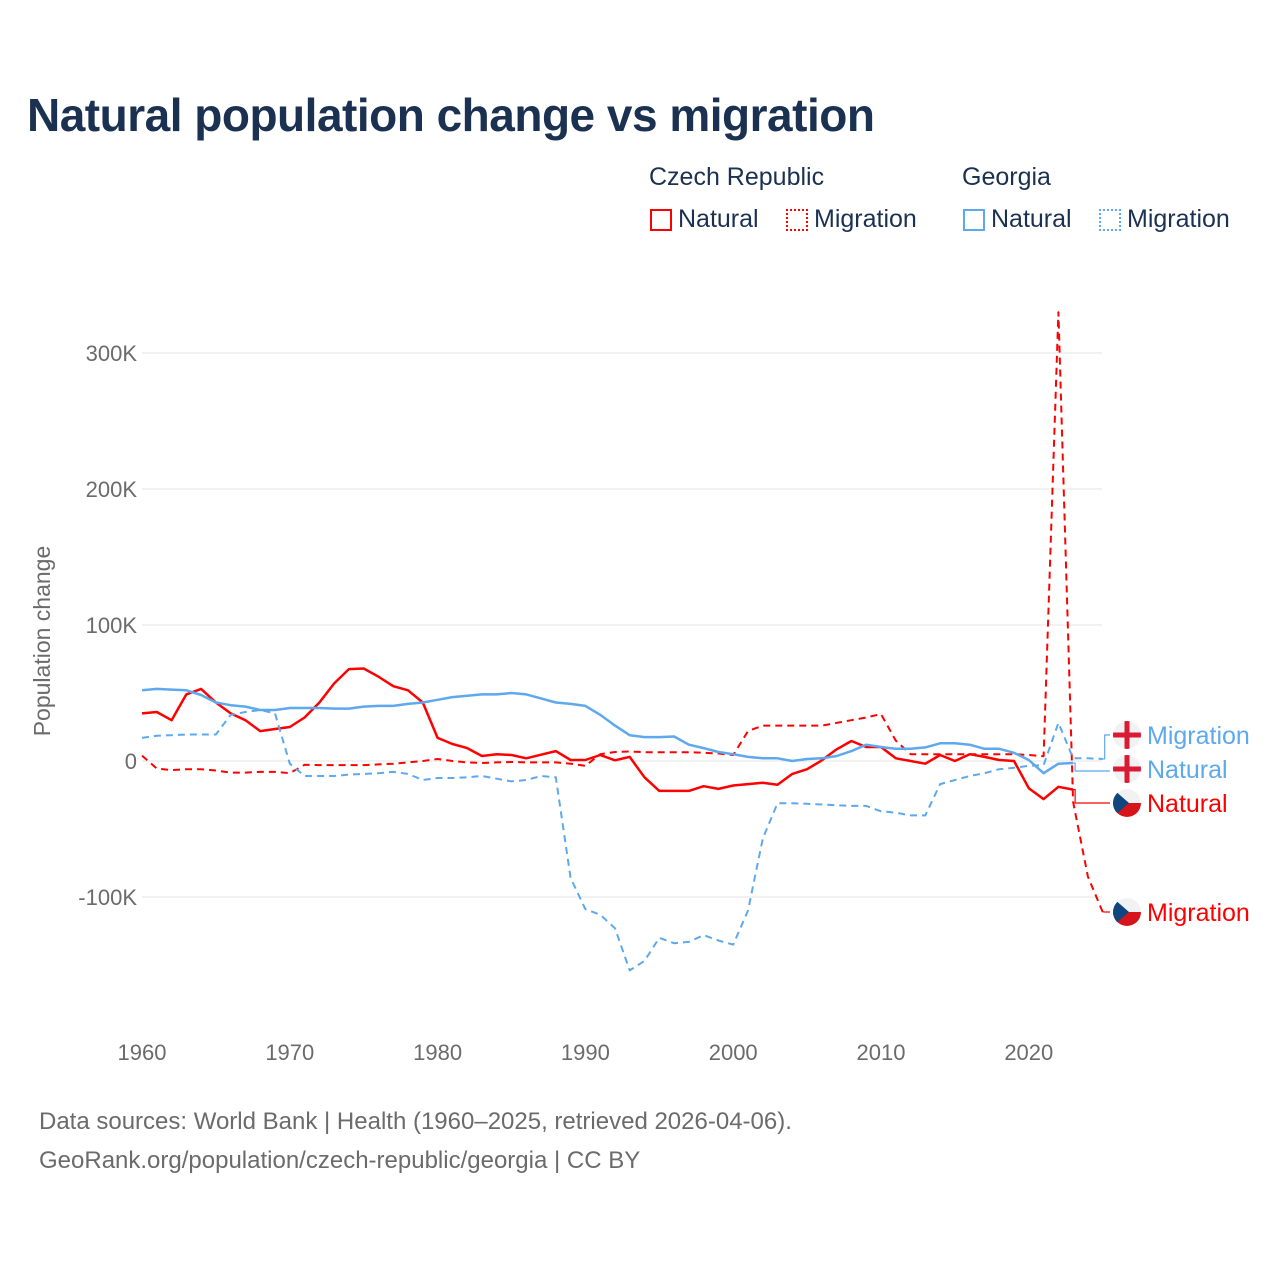  I want to click on legend-swatch-solid-blue, so click(974, 219).